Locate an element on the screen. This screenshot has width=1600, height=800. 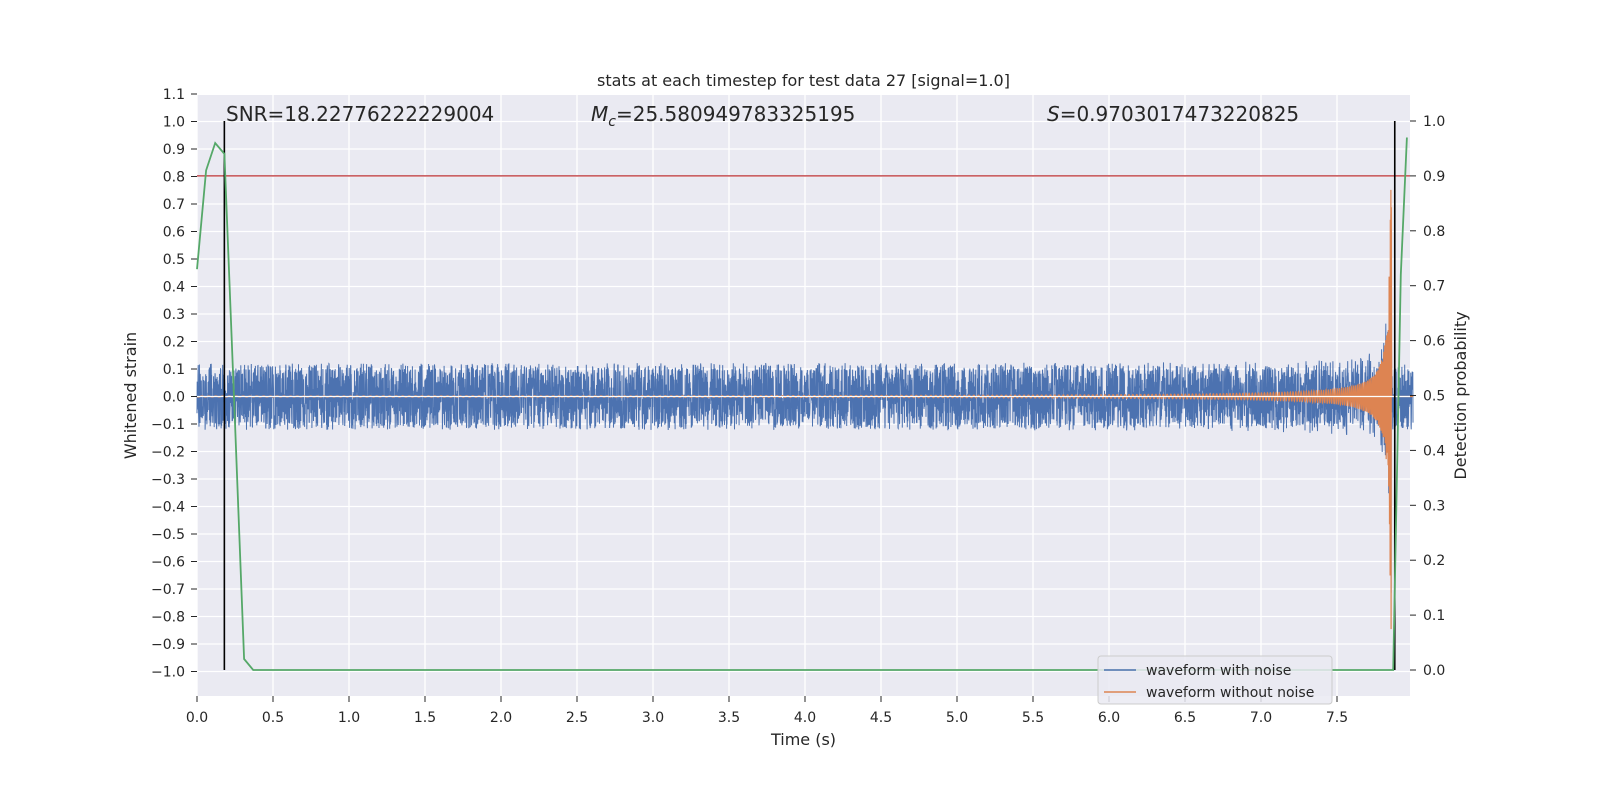
y2-tick-label: 0.1 is located at coordinates (1434, 616).